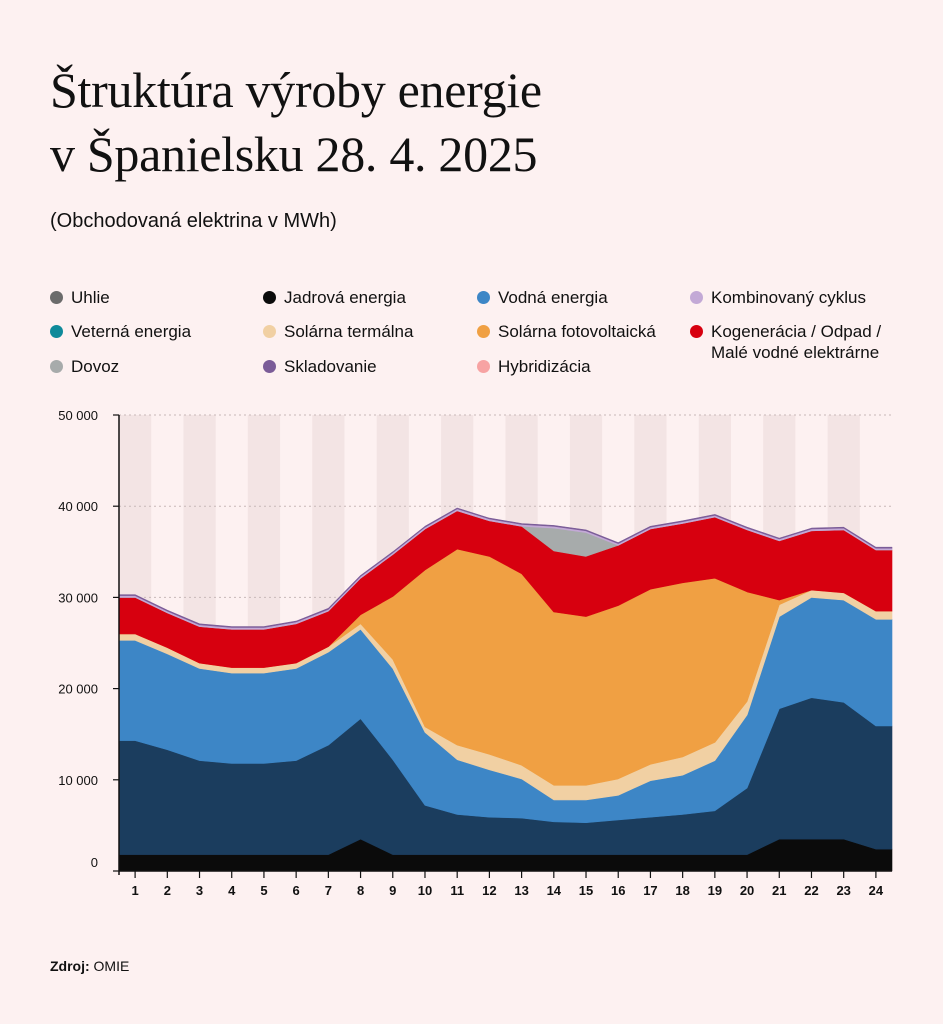 The width and height of the screenshot is (943, 1024). What do you see at coordinates (330, 366) in the screenshot?
I see `legend-label: Skladovanie` at bounding box center [330, 366].